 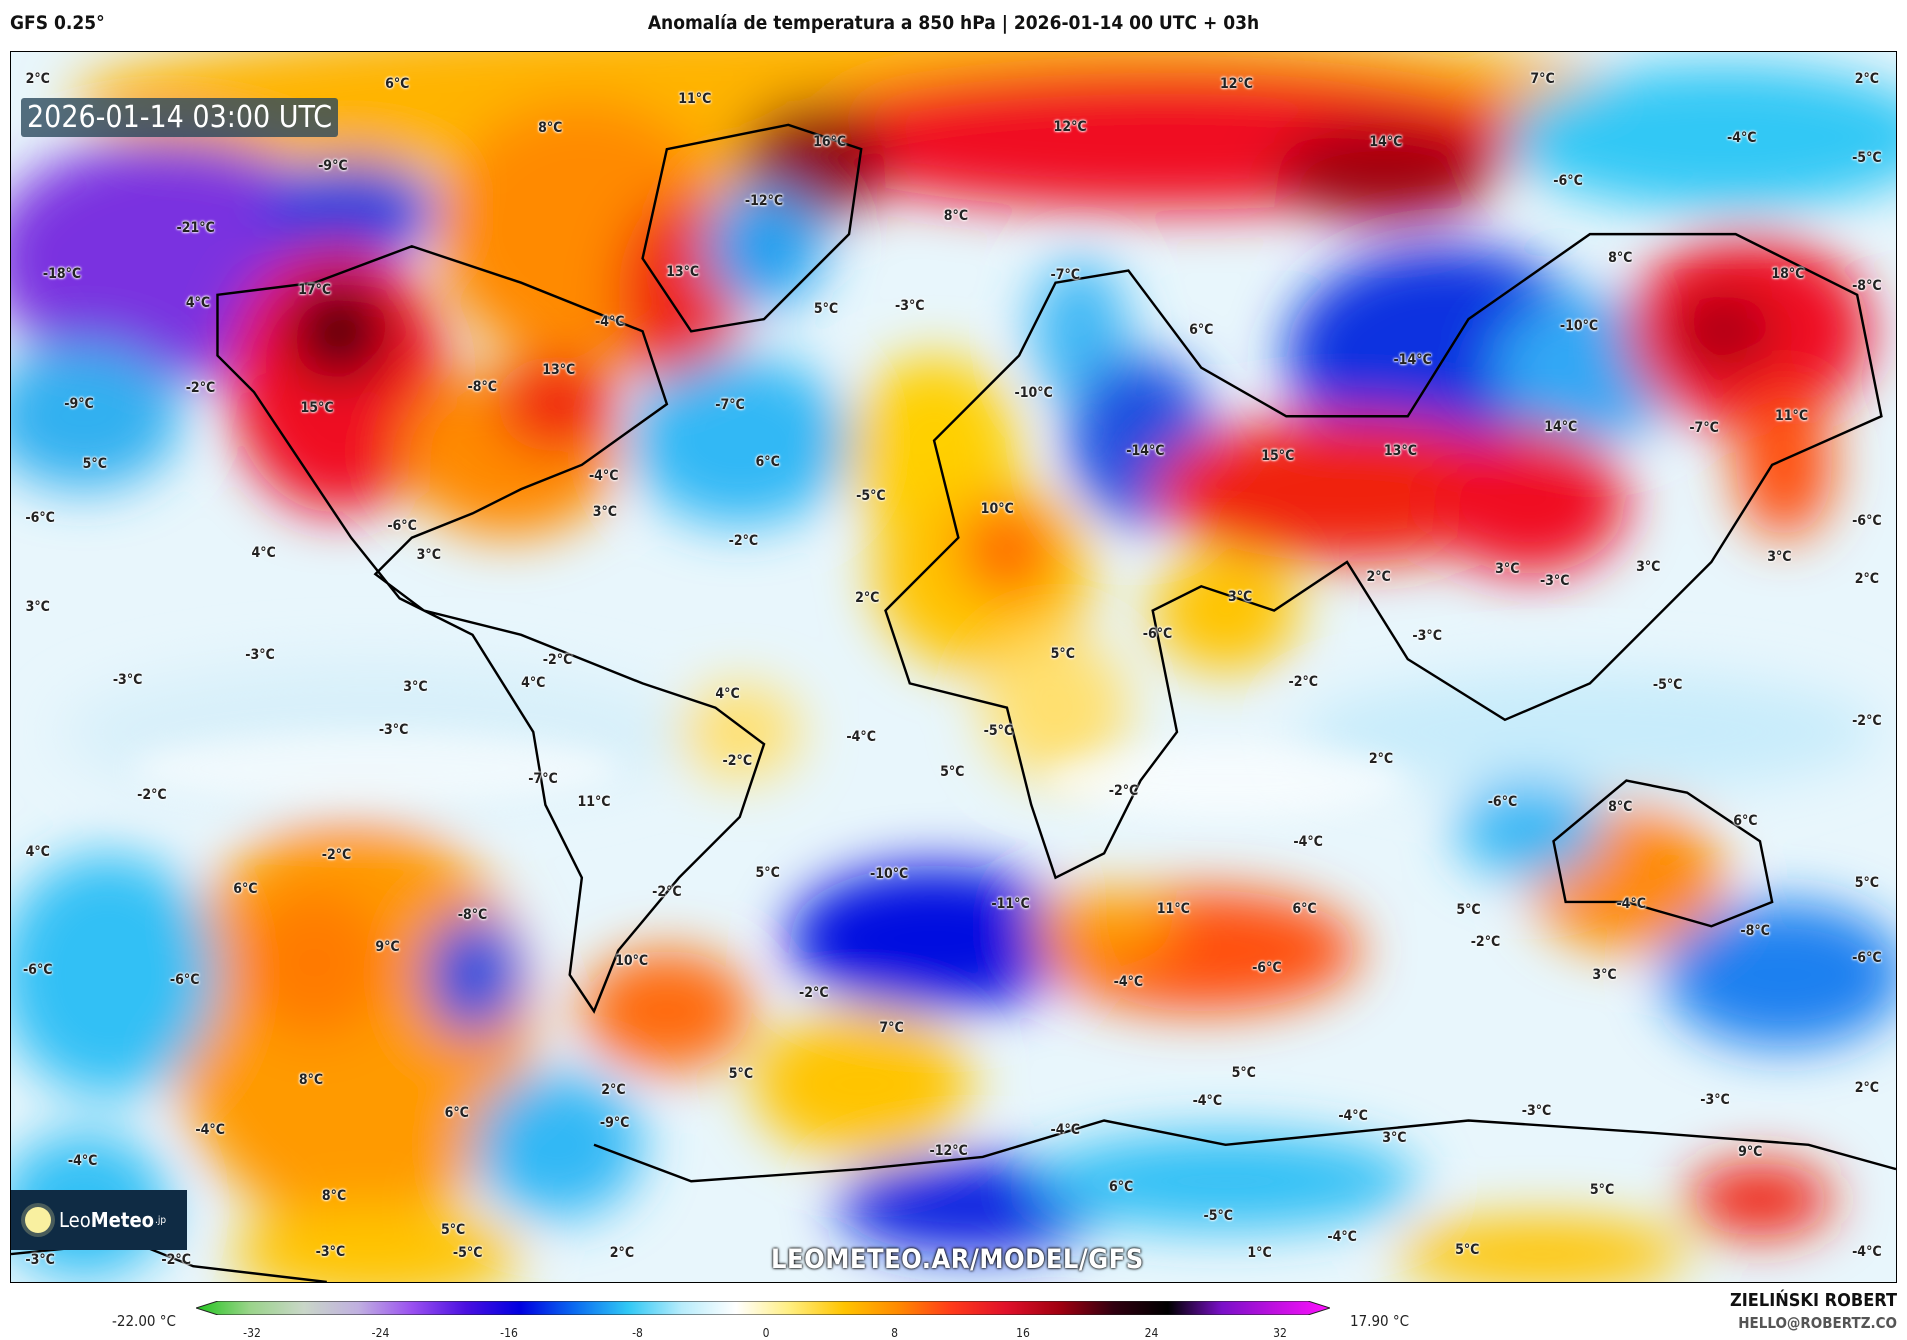 I want to click on leometeo-logo: Leo Meteo .jp, so click(x=99, y=1220).